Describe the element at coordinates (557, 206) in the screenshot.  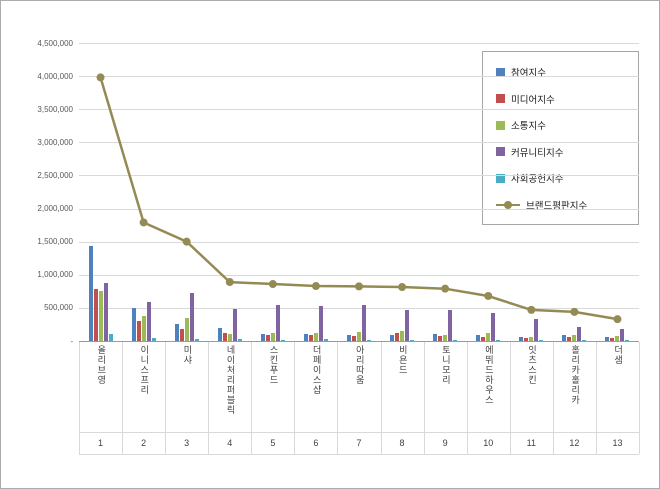
I see `legend-label: 브랜드평판지수` at that location.